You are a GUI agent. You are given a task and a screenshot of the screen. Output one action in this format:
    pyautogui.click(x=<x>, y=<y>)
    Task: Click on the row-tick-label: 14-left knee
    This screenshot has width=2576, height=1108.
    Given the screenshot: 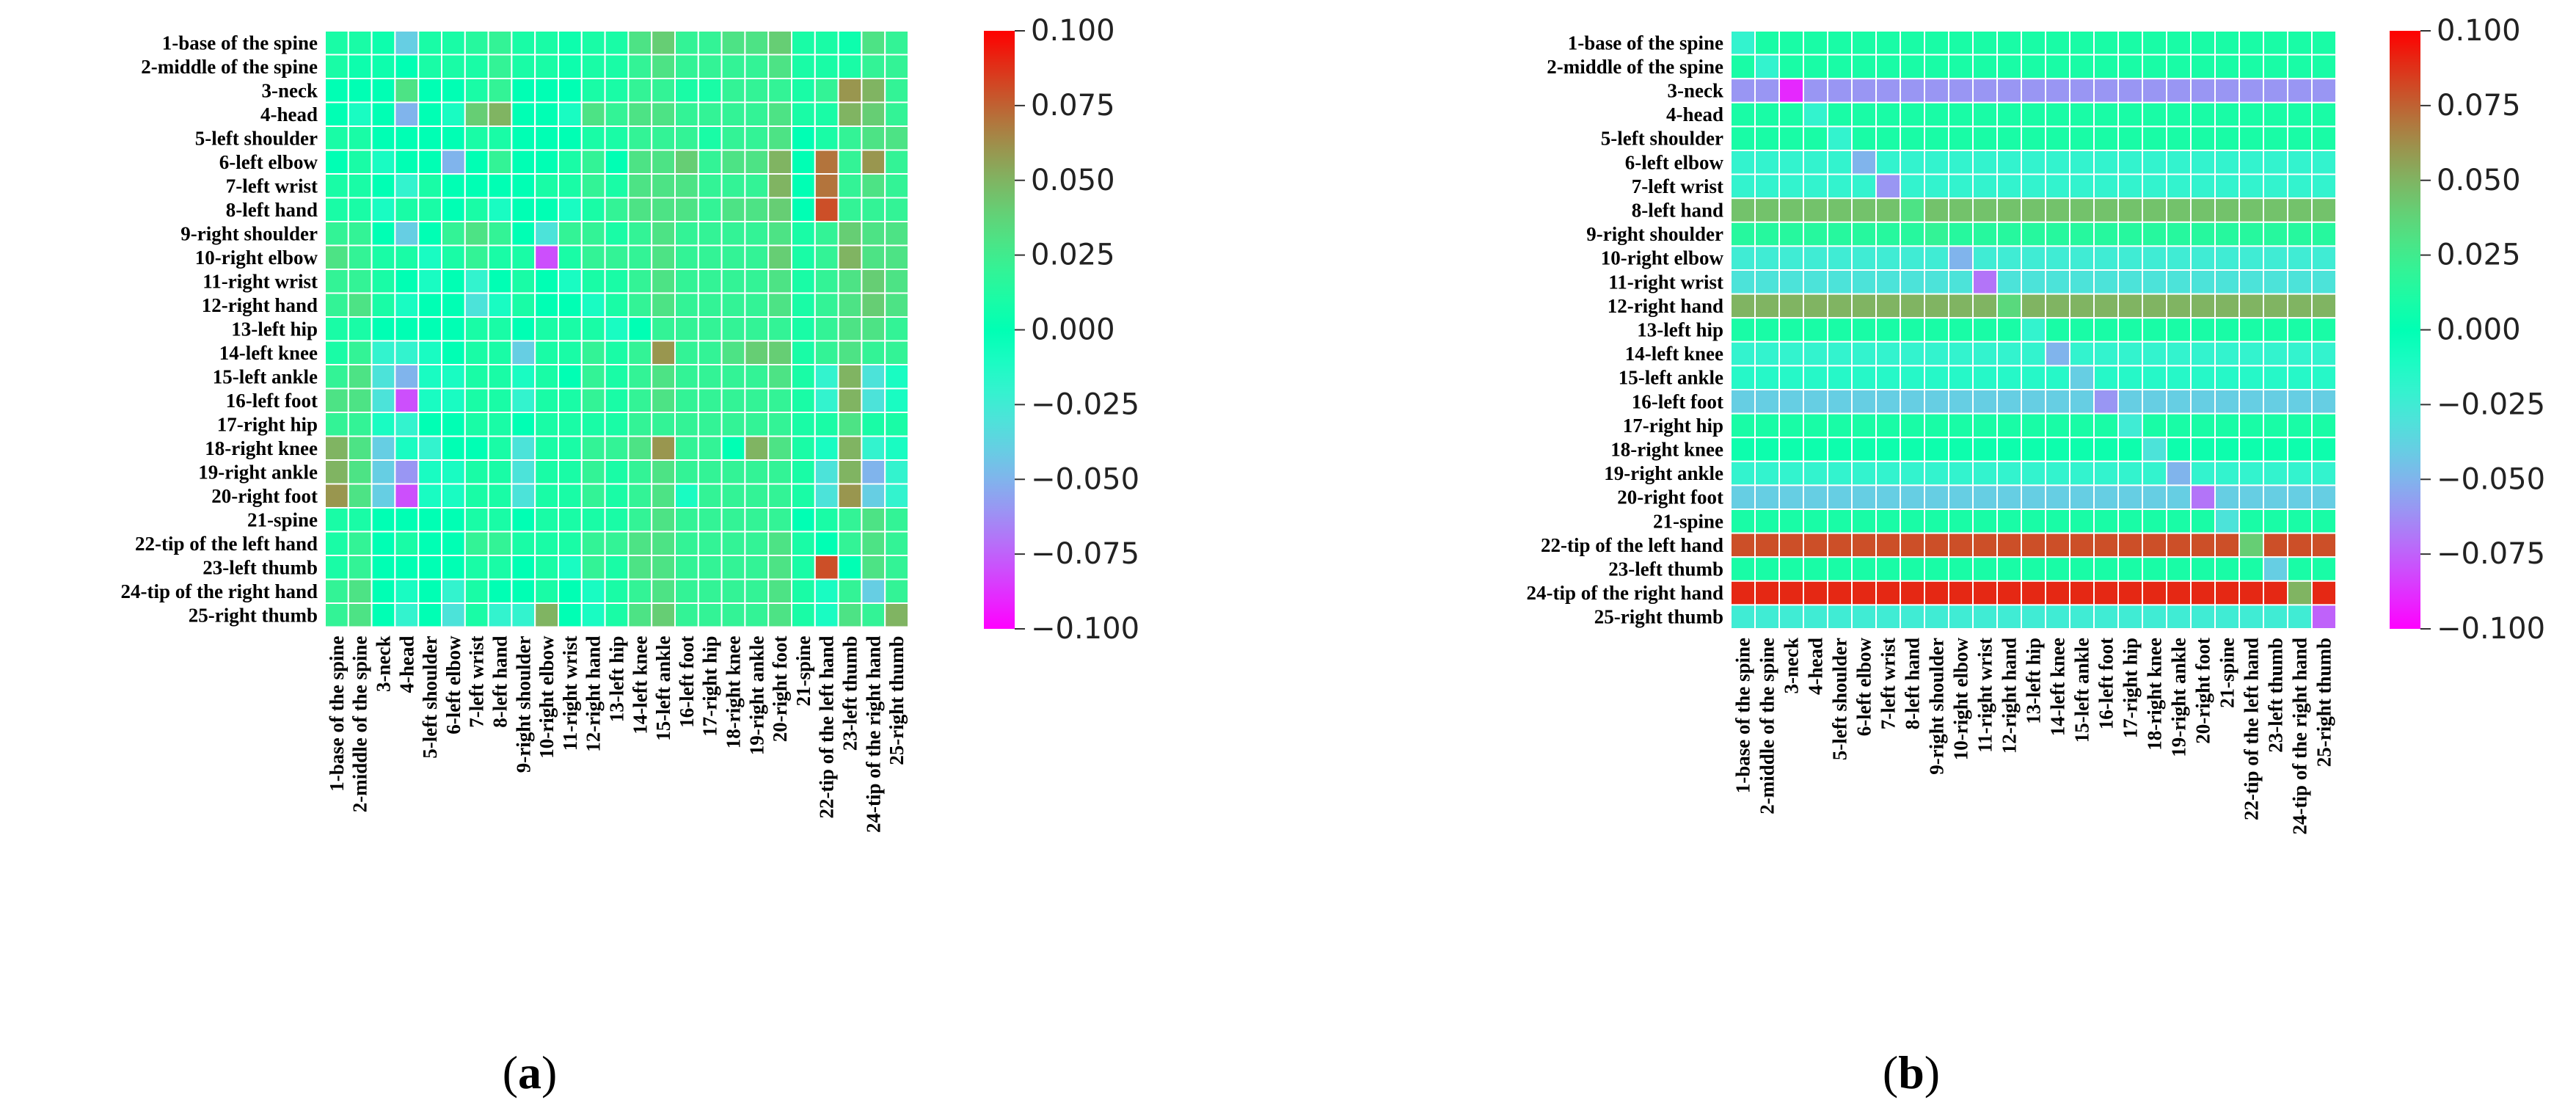 What is the action you would take?
    pyautogui.click(x=269, y=353)
    